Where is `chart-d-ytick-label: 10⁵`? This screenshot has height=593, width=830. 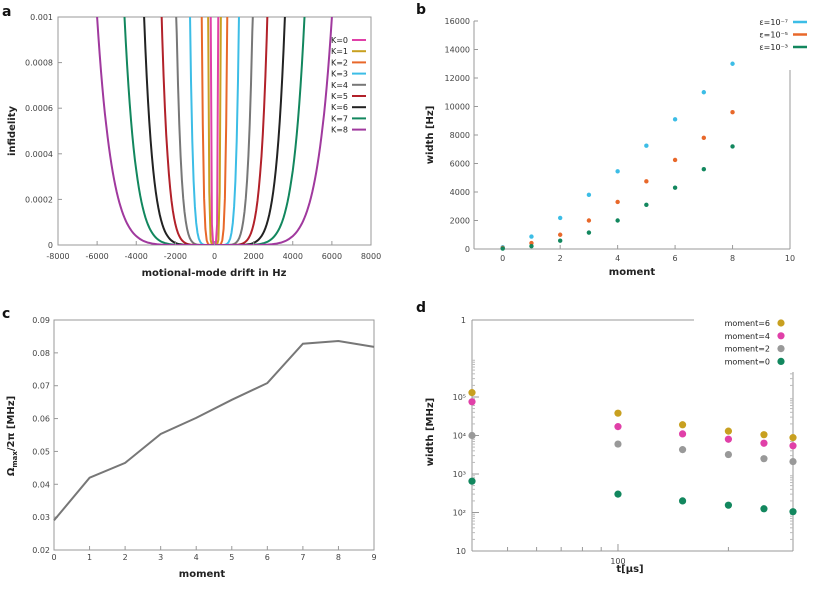
chart-d-ytick-label: 10⁵ is located at coordinates (459, 397).